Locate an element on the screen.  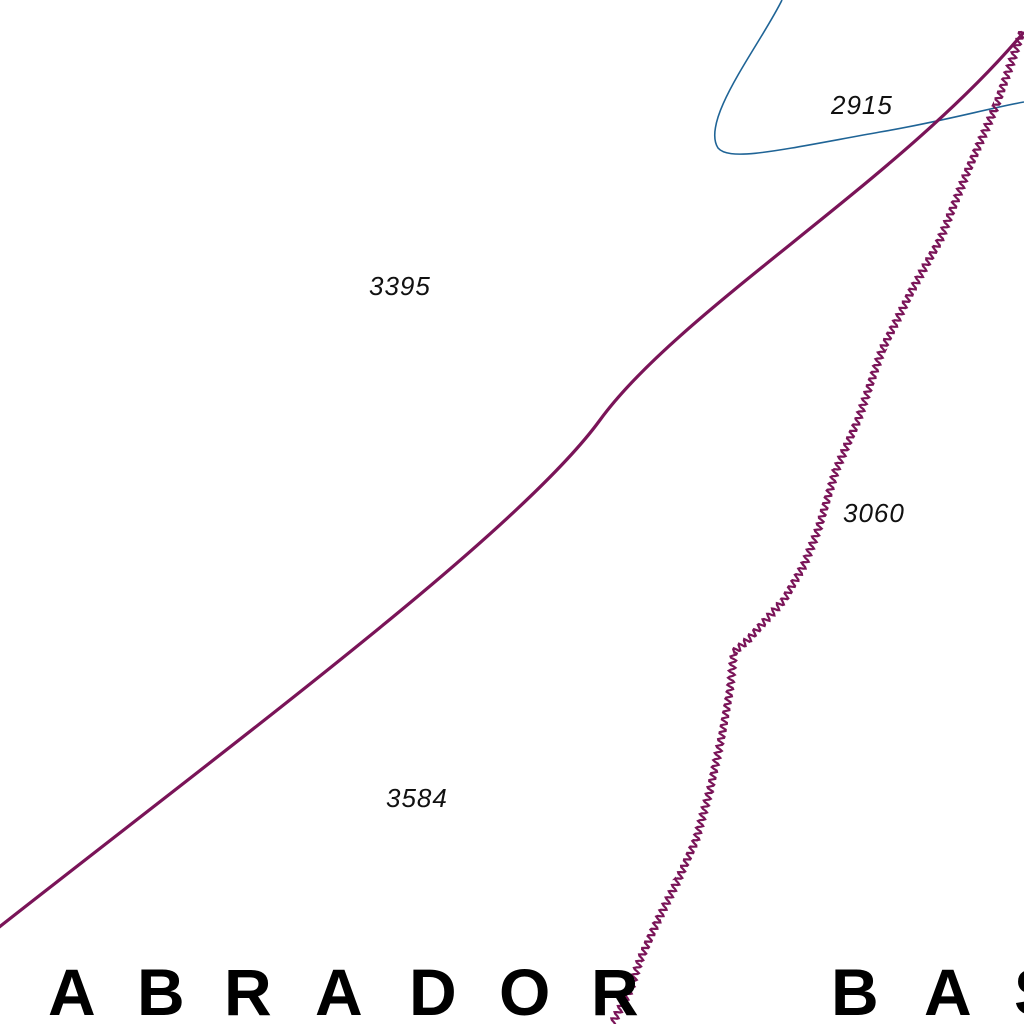
region-label-letter: O is located at coordinates (524, 989).